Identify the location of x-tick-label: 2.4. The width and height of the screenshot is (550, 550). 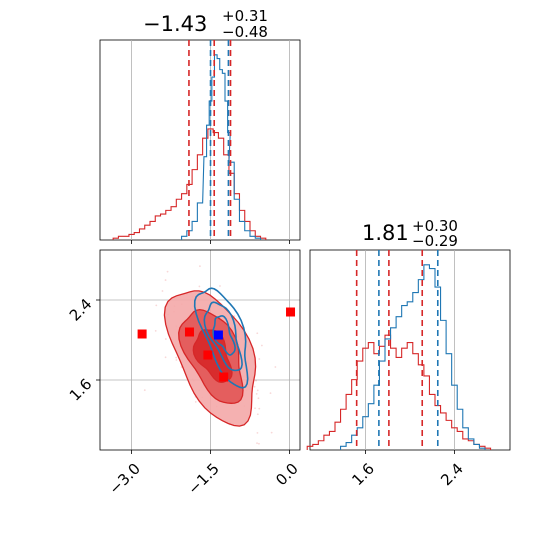
(452, 475).